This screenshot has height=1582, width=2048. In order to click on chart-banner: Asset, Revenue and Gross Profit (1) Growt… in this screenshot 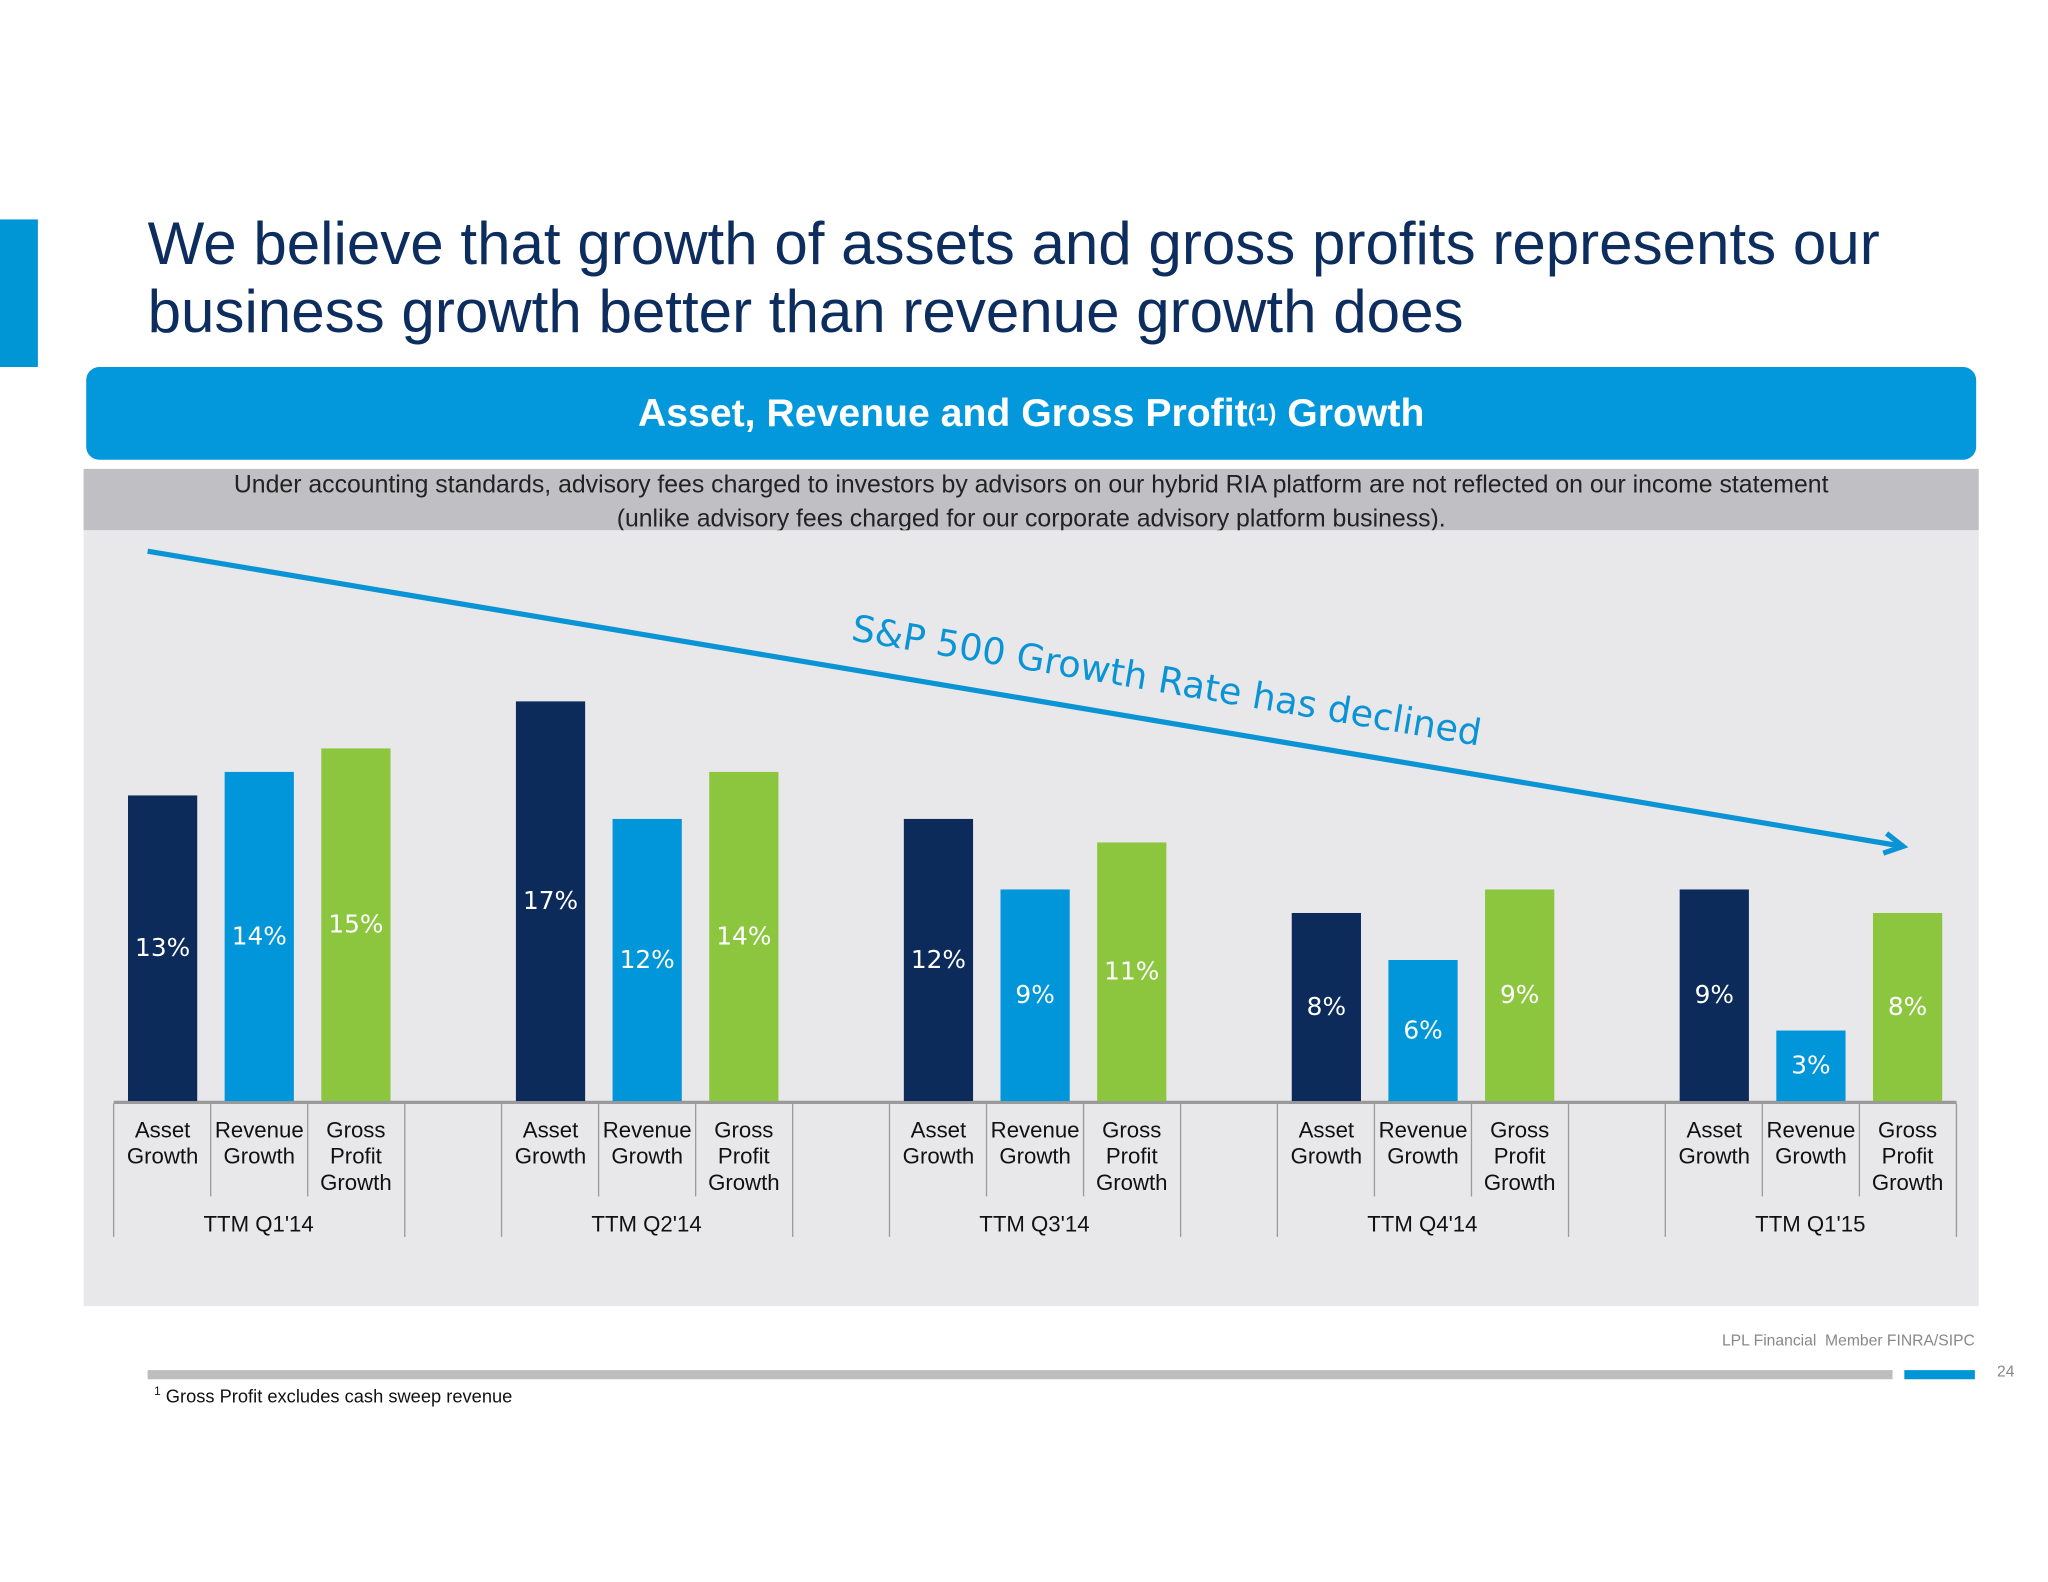, I will do `click(1031, 413)`.